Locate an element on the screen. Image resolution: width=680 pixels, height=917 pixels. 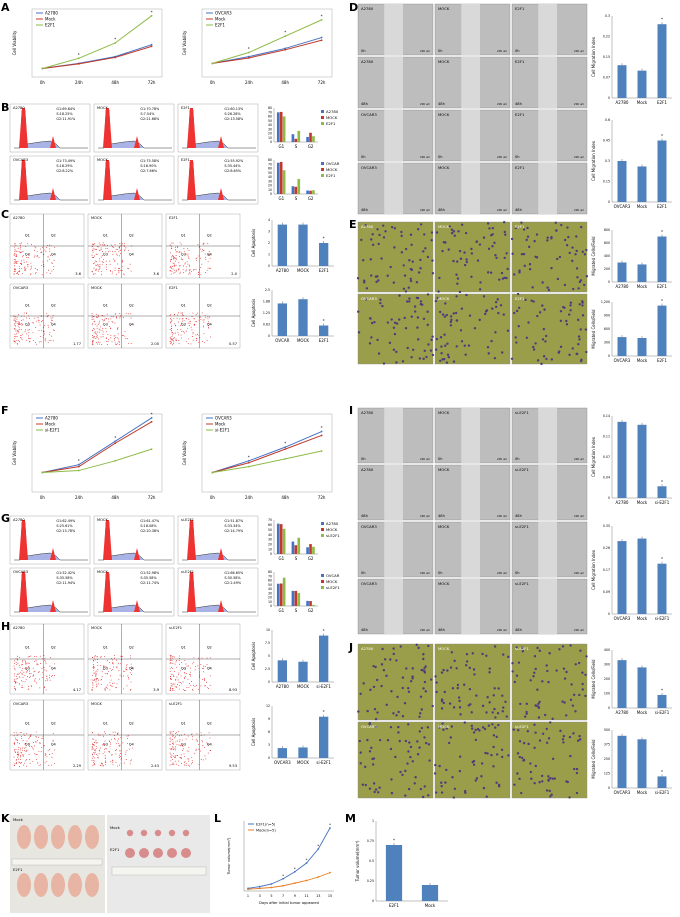
panel-label-H: H is located at coordinates (6, 626).